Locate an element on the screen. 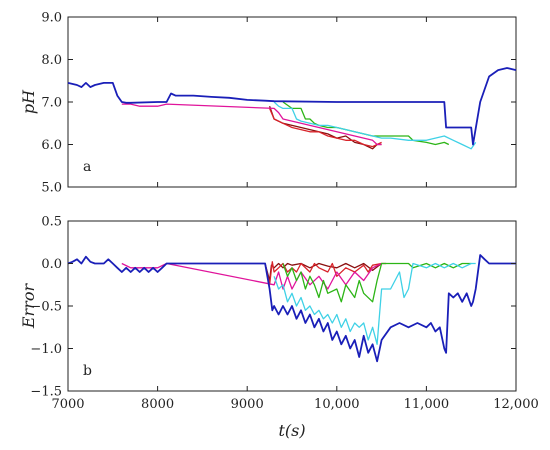 Image resolution: width=550 pixels, height=450 pixels. y-tick-label: 9.0 is located at coordinates (51, 18).